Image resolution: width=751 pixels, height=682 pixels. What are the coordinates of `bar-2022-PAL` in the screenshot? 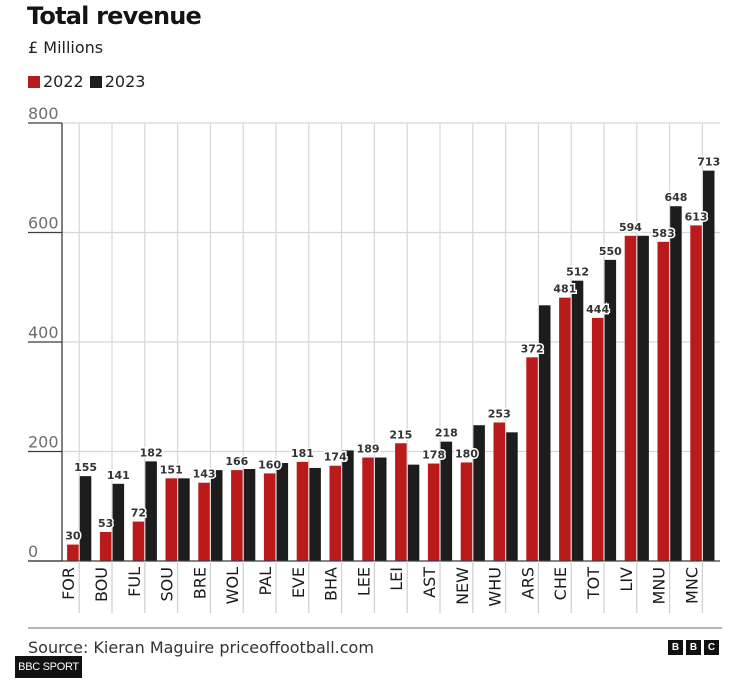 It's located at (269, 517).